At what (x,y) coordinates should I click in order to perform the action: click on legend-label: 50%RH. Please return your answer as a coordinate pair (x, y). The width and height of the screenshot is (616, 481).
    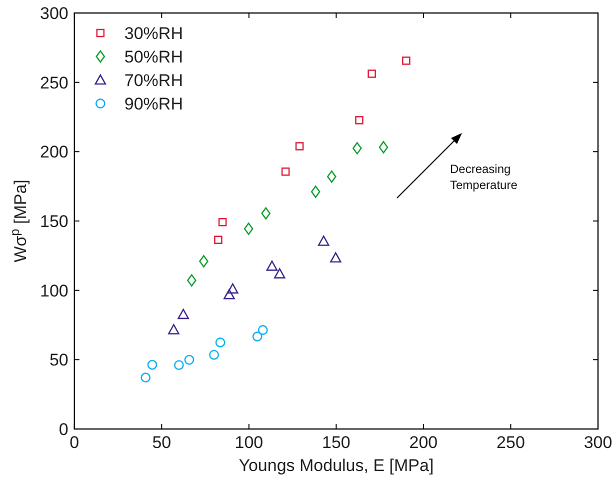
    Looking at the image, I should click on (153, 57).